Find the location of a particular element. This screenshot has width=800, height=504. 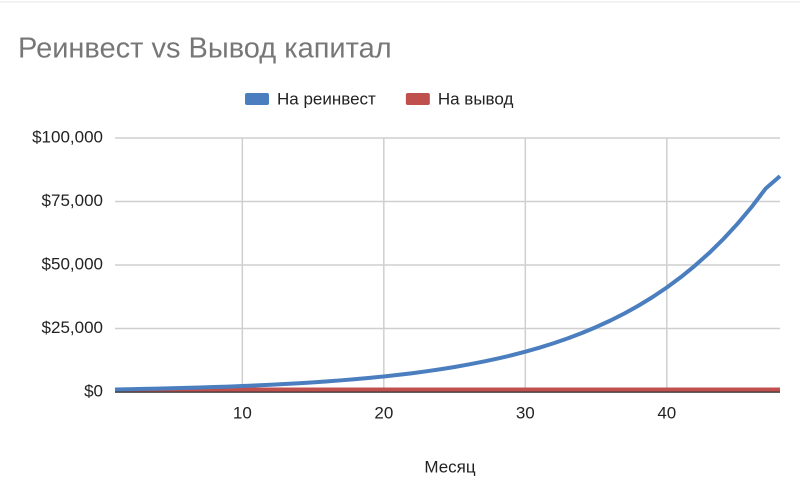

y-tick-label: $50,000 is located at coordinates (72, 263).